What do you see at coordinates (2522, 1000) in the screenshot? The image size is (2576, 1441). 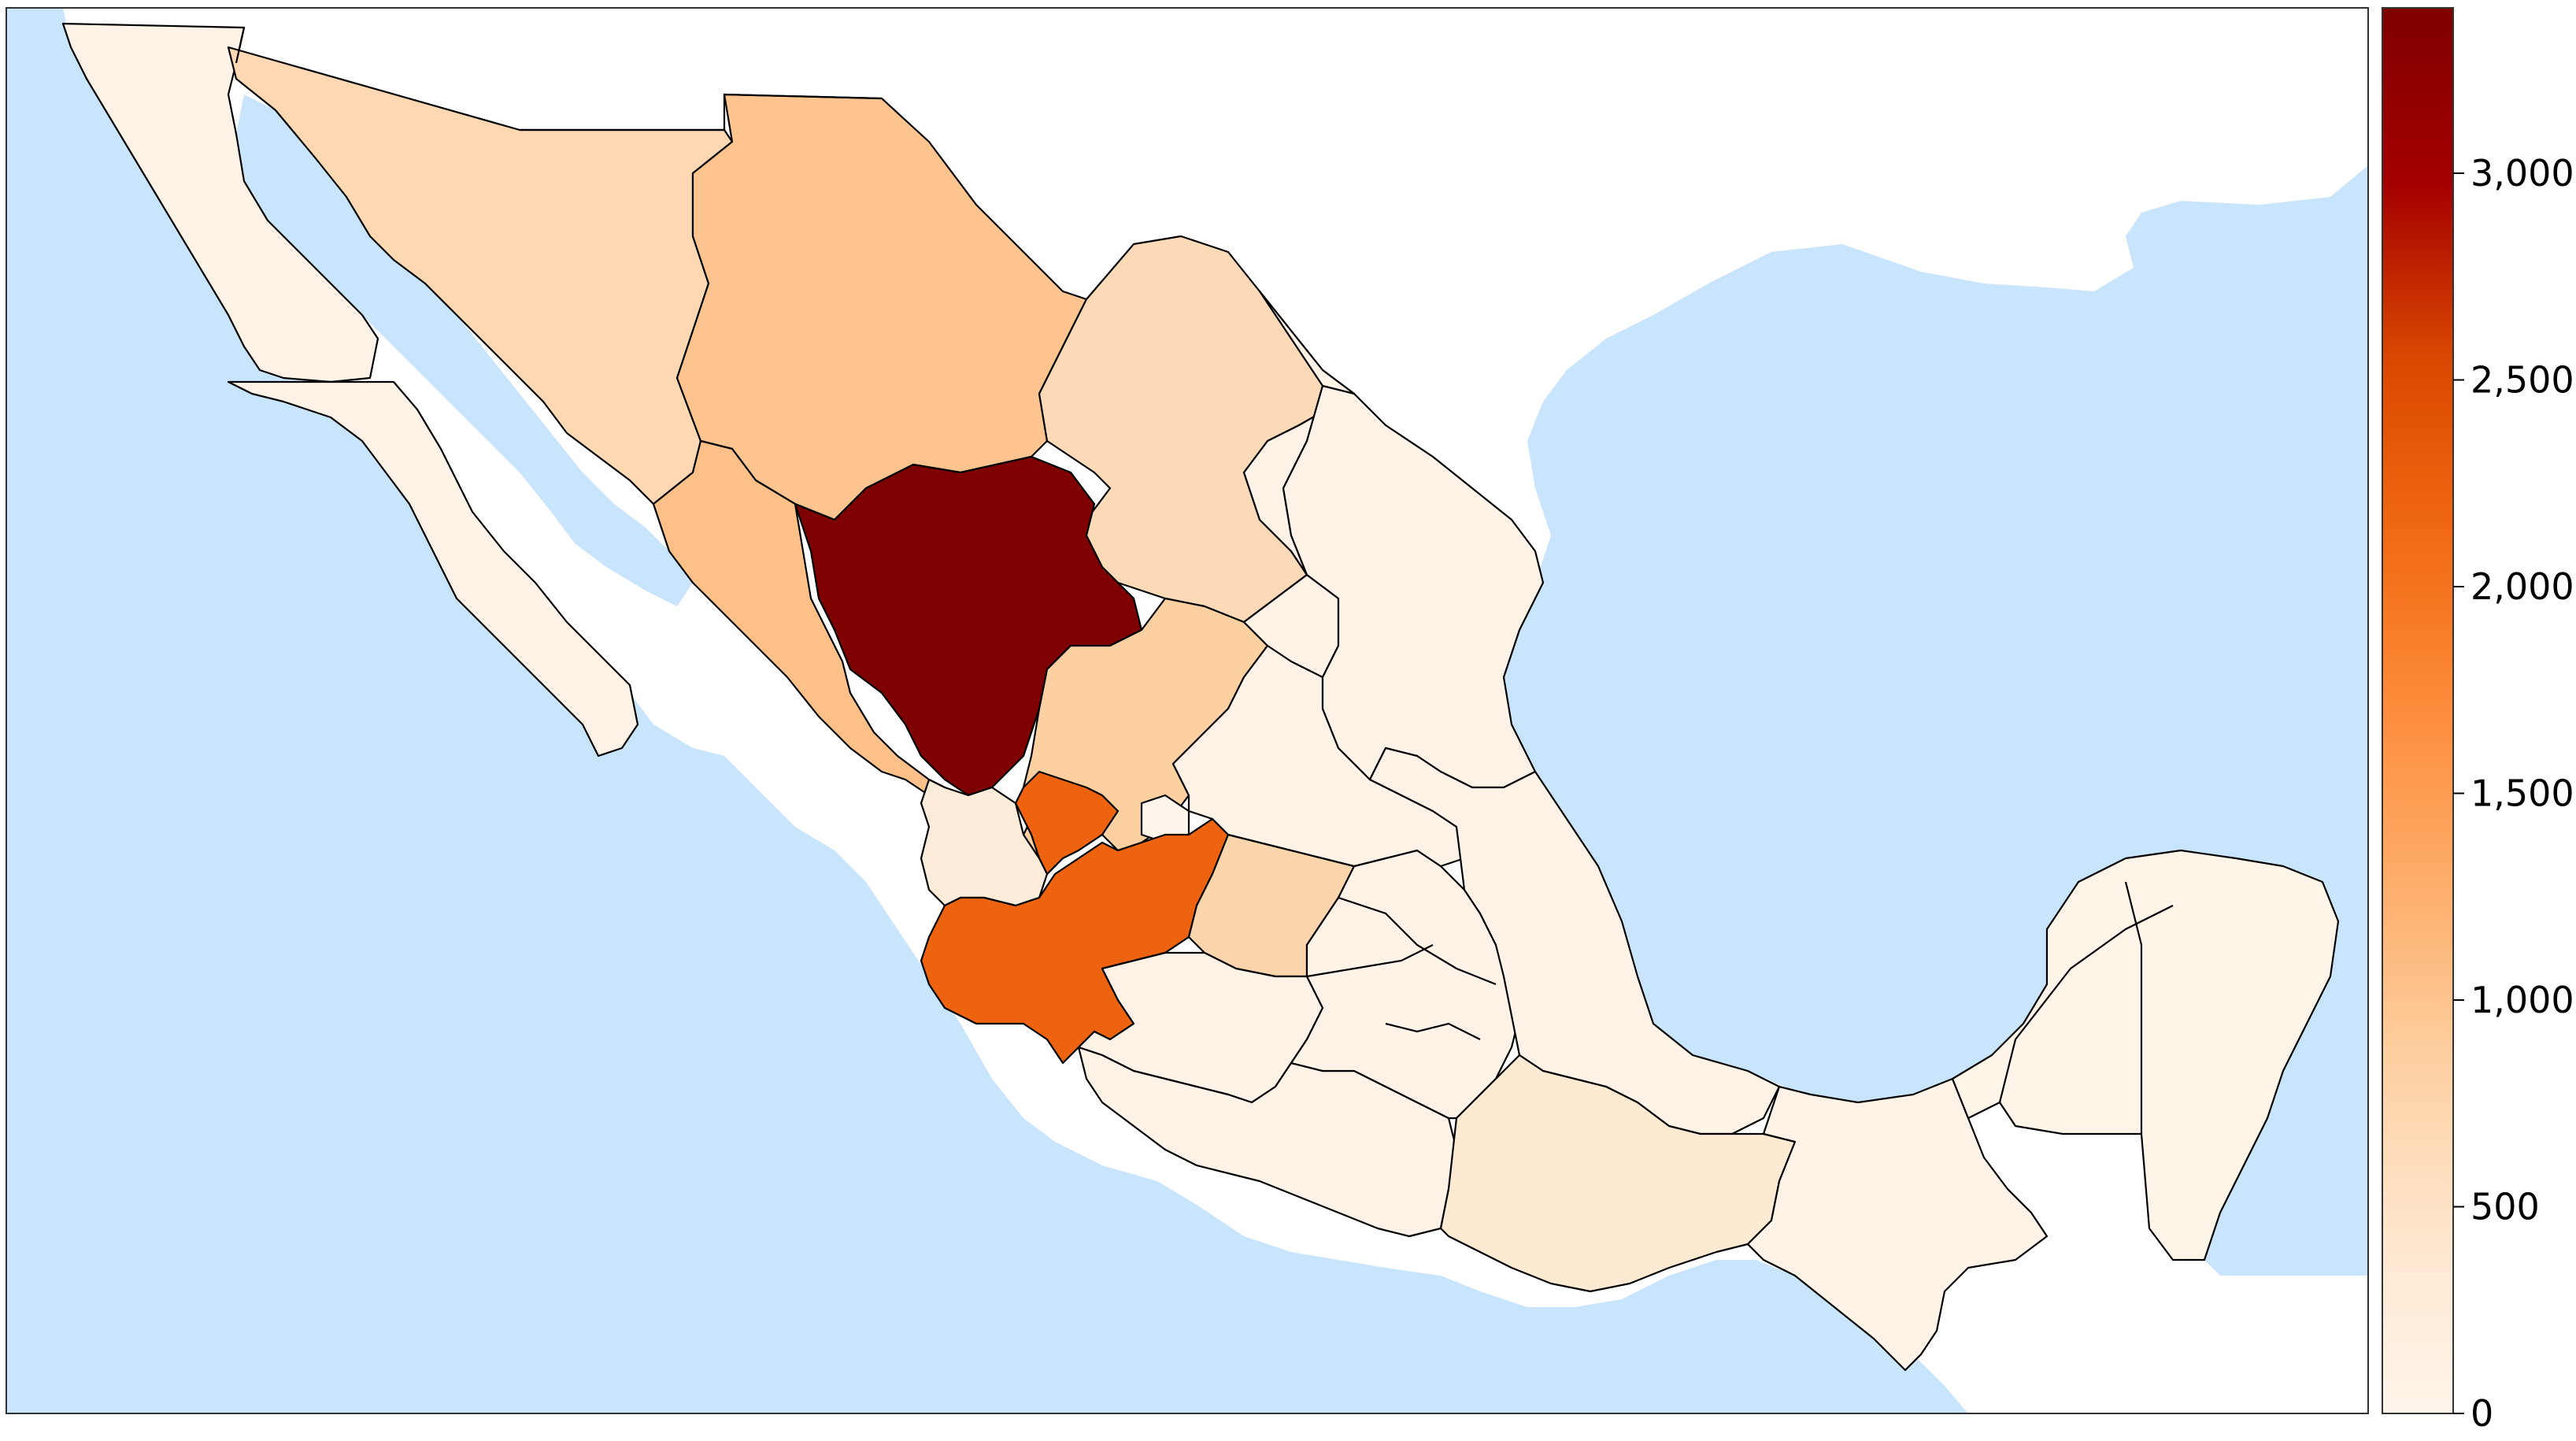 I see `colorbar-tick-label: 1,000` at bounding box center [2522, 1000].